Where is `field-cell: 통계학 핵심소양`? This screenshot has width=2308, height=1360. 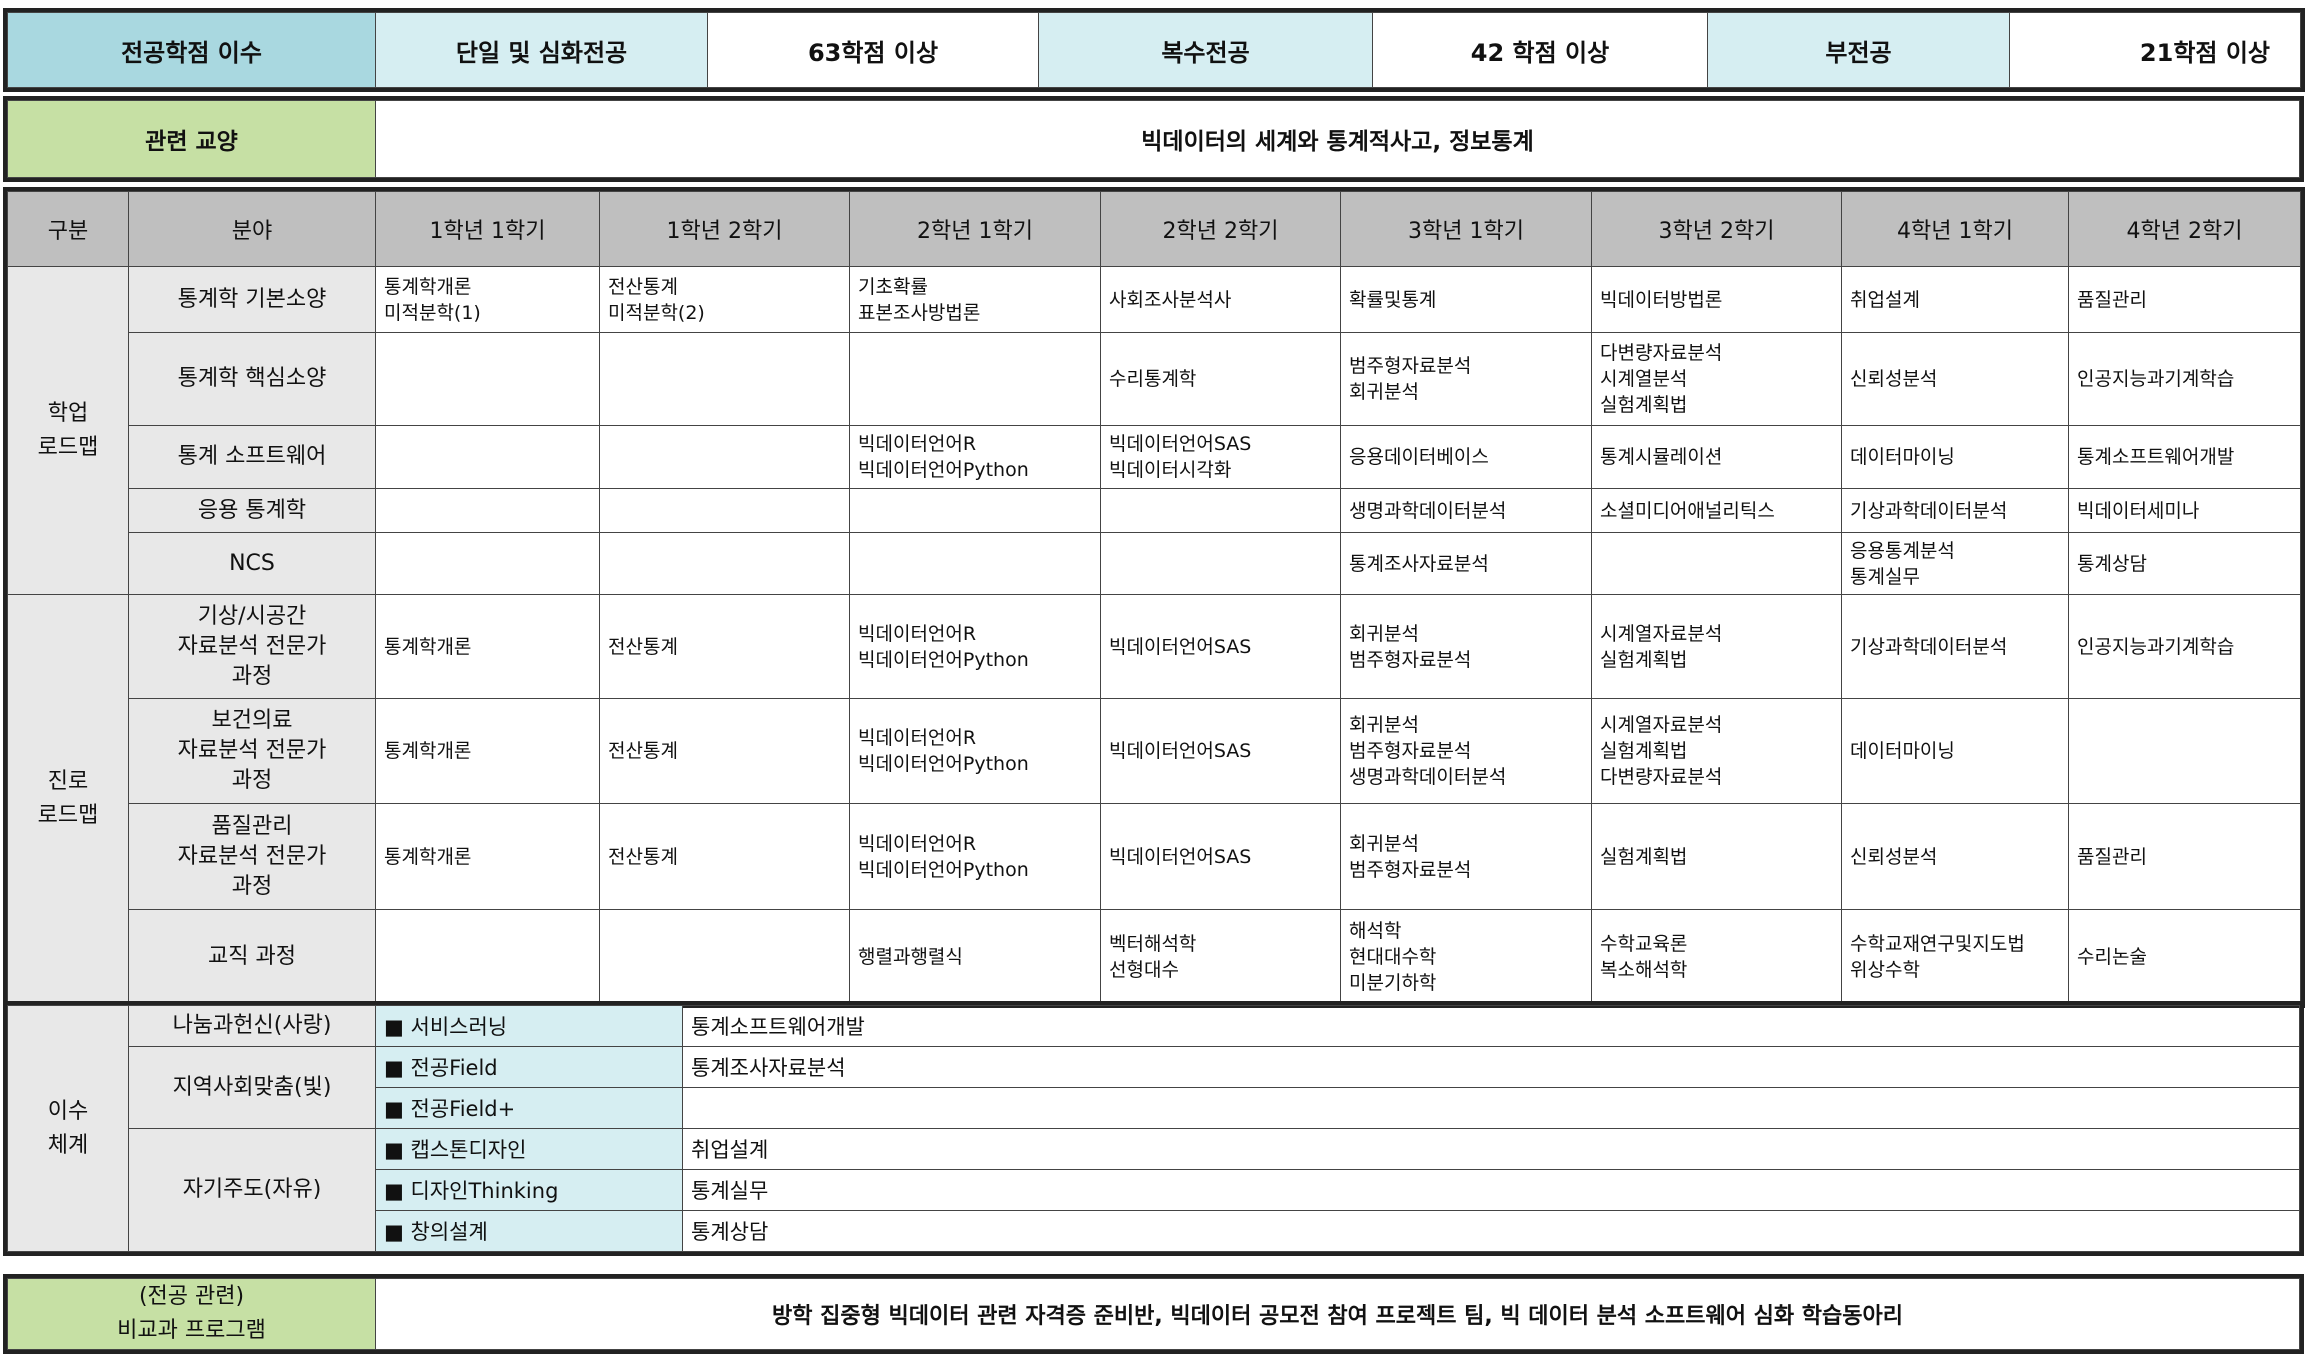
field-cell: 통계학 핵심소양 is located at coordinates (252, 379).